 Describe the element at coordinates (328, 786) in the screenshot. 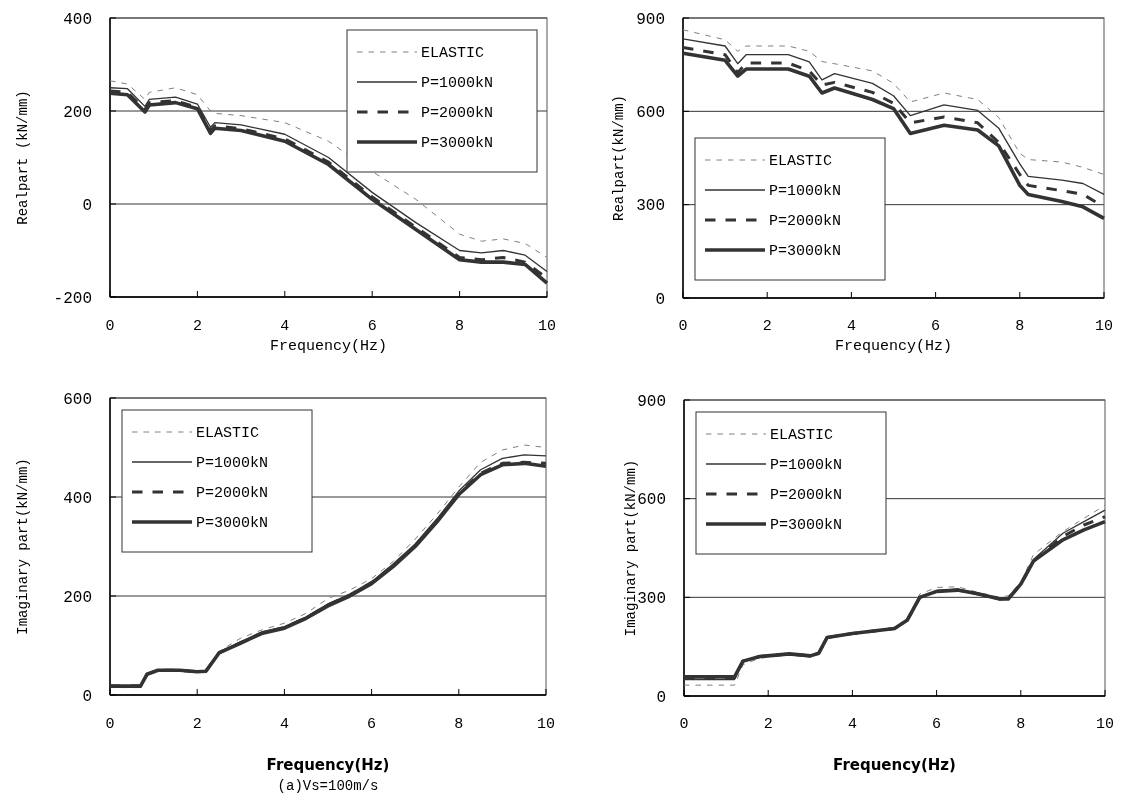

I see `text: (a)Vs=100m/s` at that location.